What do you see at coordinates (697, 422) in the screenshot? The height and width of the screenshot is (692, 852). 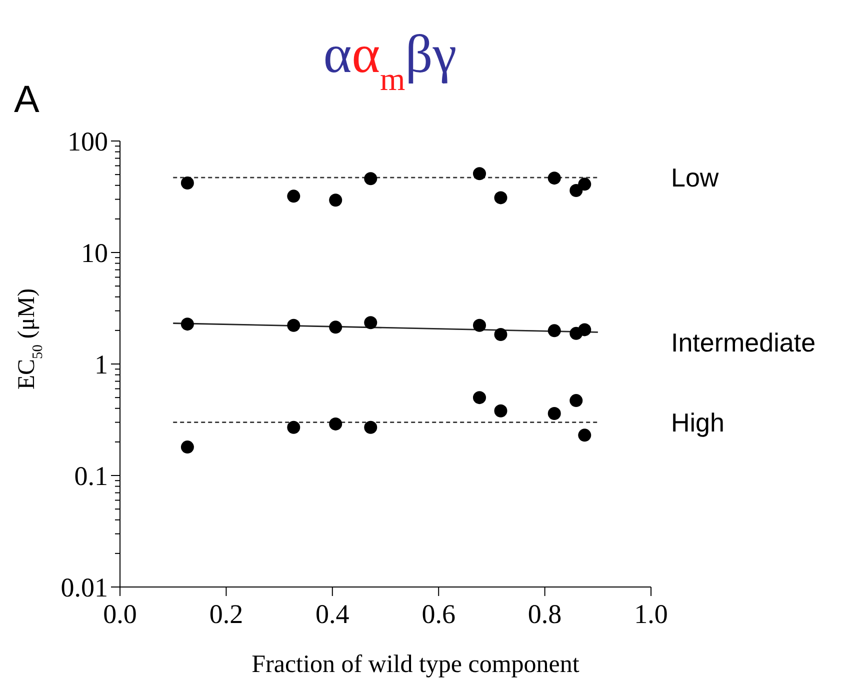 I see `text: High` at bounding box center [697, 422].